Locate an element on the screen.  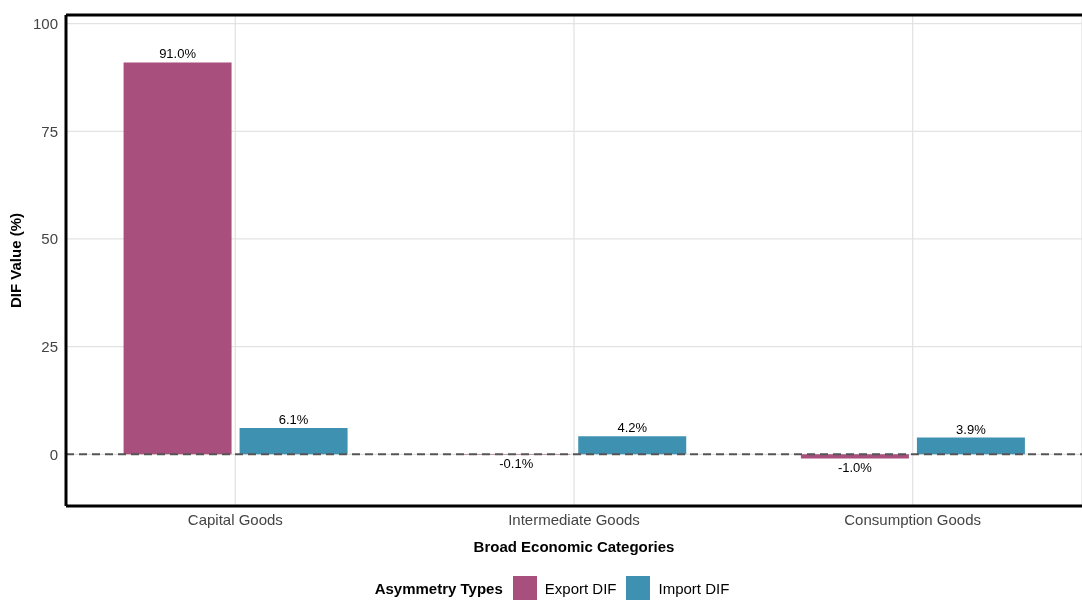
y-tick-label: 75 is located at coordinates (49, 131).